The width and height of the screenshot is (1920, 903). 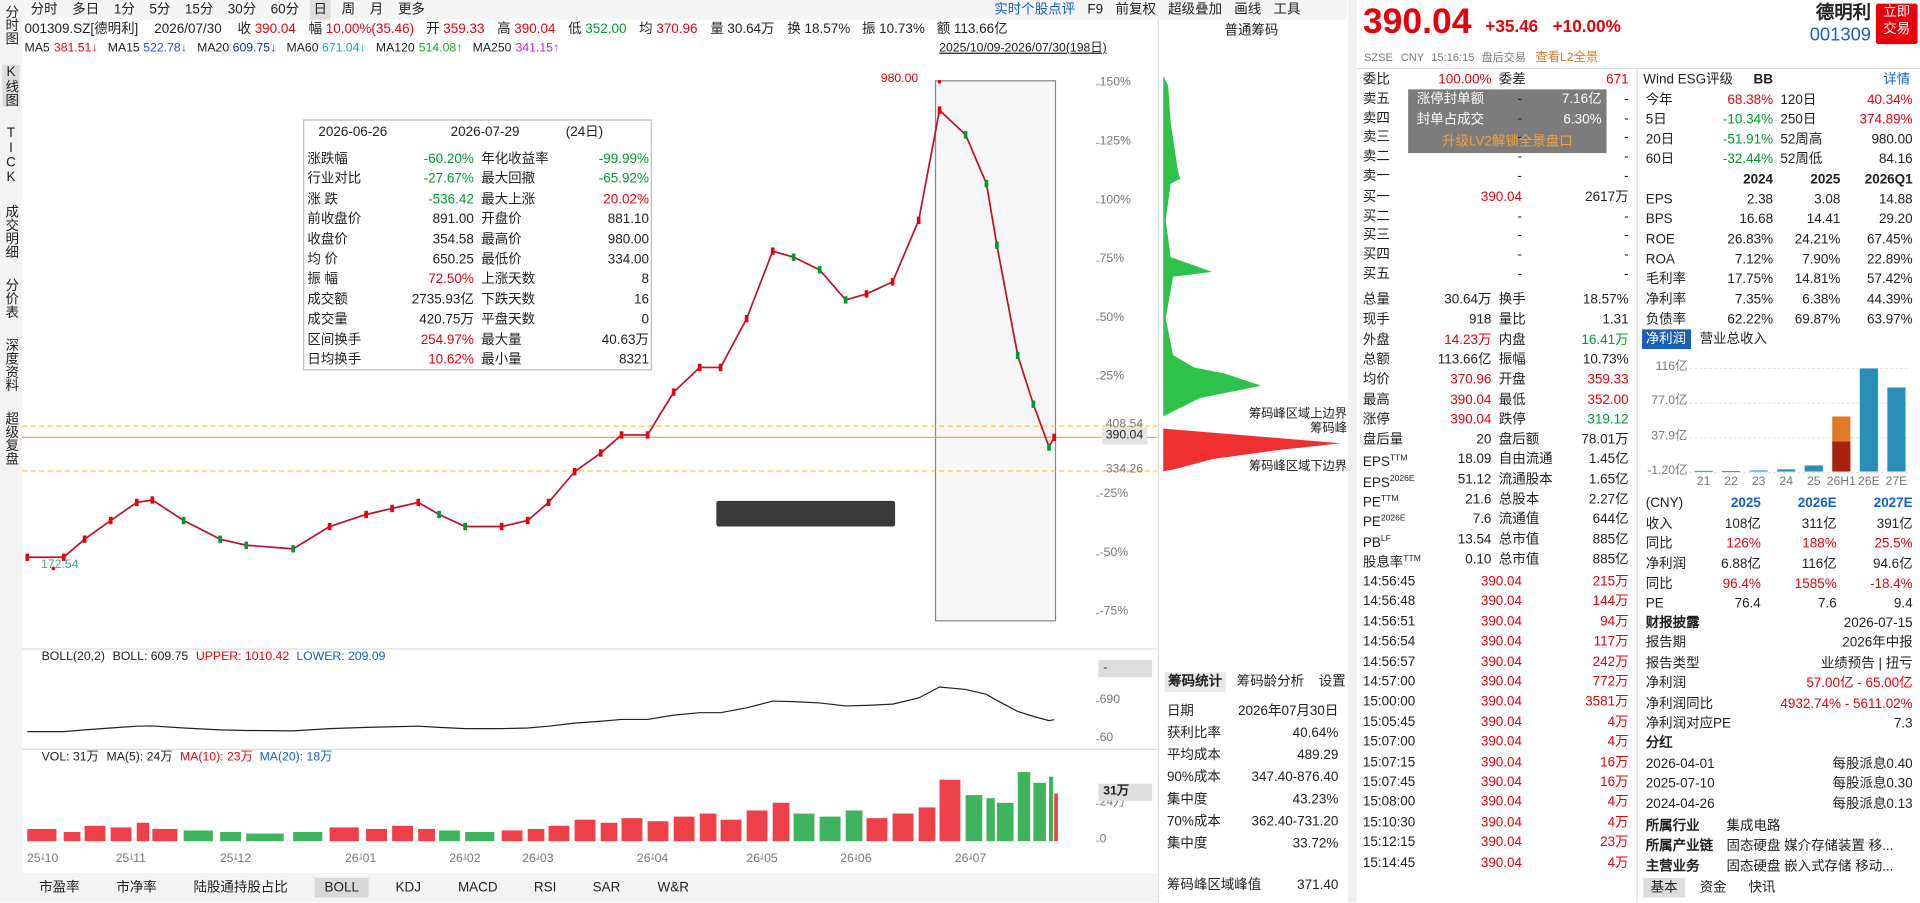 I want to click on tool-button: 前复权, so click(x=1135, y=10).